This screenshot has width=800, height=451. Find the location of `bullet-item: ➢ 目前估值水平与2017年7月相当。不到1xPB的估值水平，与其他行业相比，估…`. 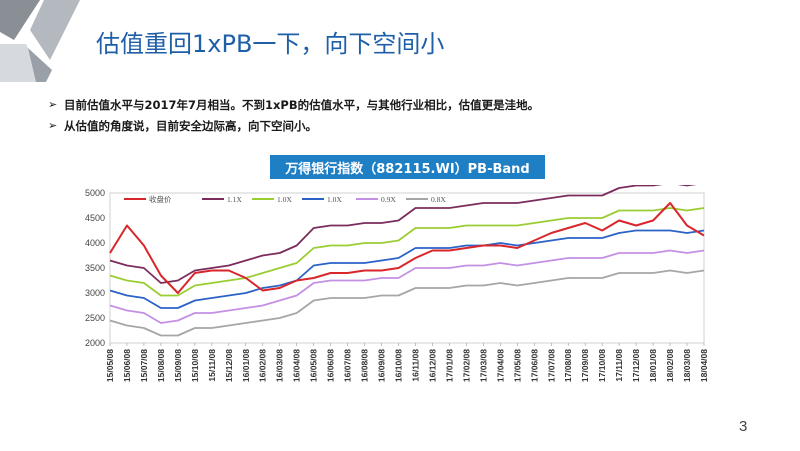

bullet-item: ➢ 目前估值水平与2017年7月相当。不到1xPB的估值水平，与其他行业相比，估… is located at coordinates (293, 104).